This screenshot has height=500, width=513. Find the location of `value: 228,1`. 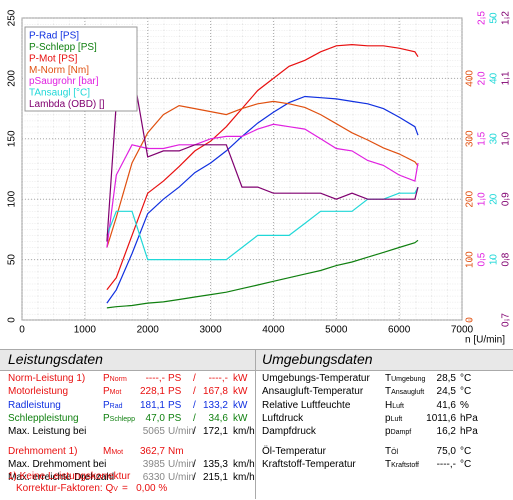

value: 228,1 is located at coordinates (152, 392).